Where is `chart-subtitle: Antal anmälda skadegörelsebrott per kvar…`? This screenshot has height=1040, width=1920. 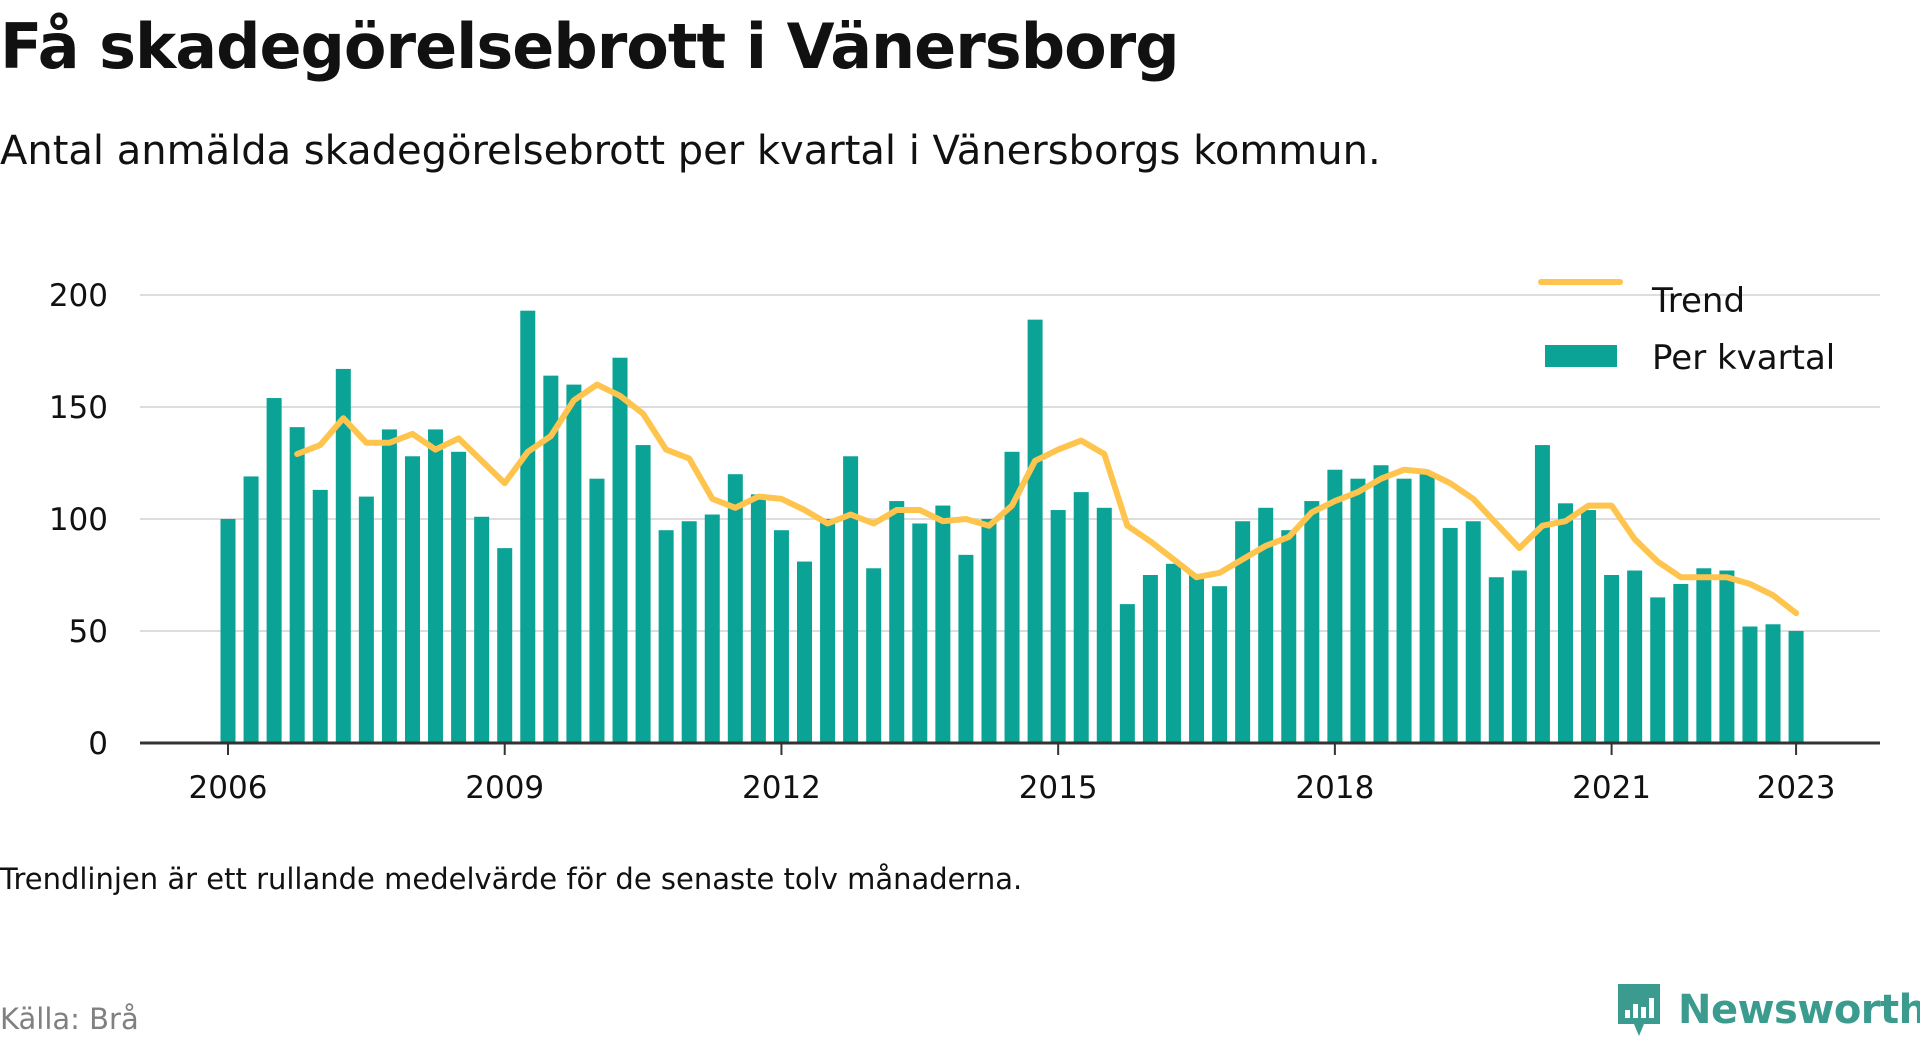 chart-subtitle: Antal anmälda skadegörelsebrott per kvar… is located at coordinates (690, 151).